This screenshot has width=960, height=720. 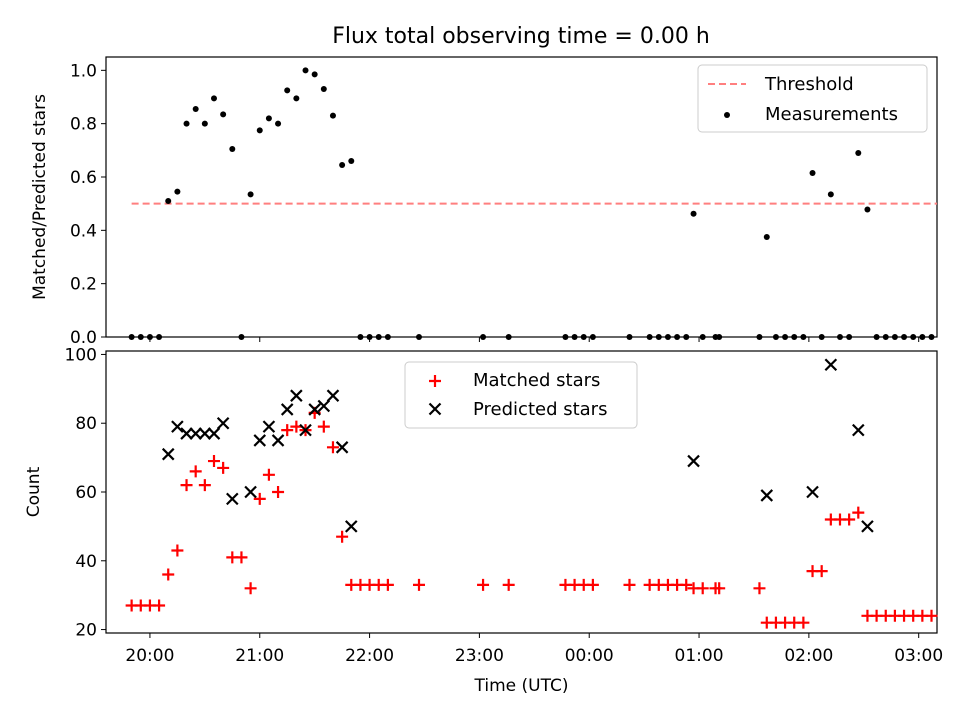 I want to click on bottom-y-axis-label: Count, so click(x=34, y=491).